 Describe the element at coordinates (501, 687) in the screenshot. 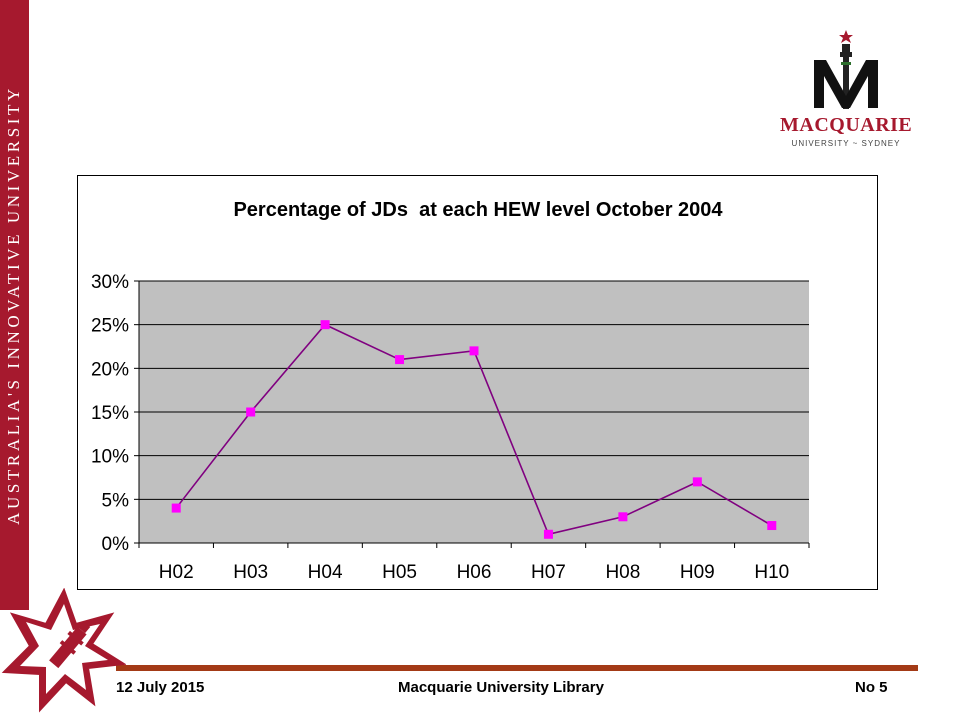

I see `footer-center-title: Macquarie University Library` at that location.